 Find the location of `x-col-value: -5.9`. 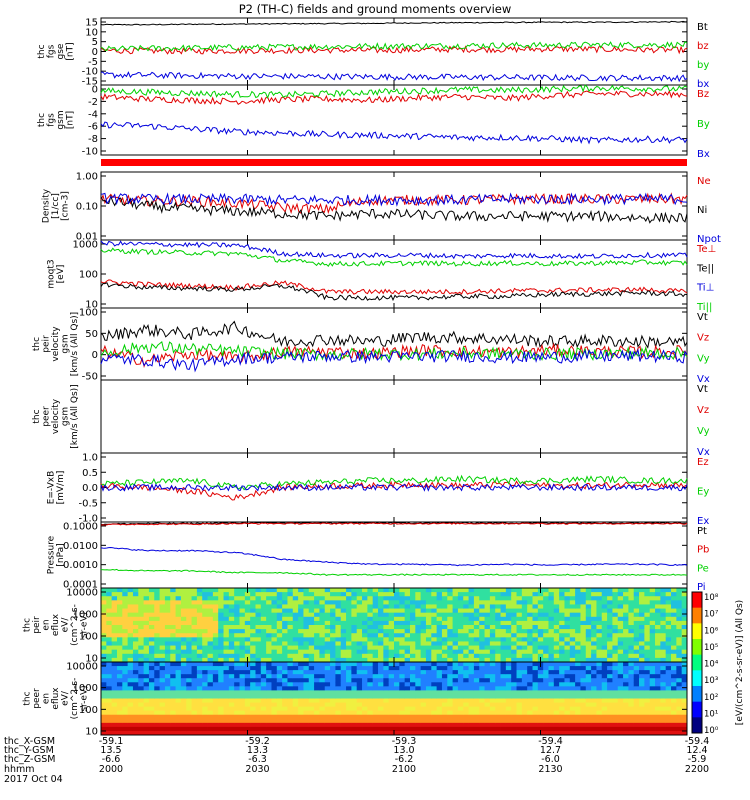

x-col-value: -5.9 is located at coordinates (697, 759).